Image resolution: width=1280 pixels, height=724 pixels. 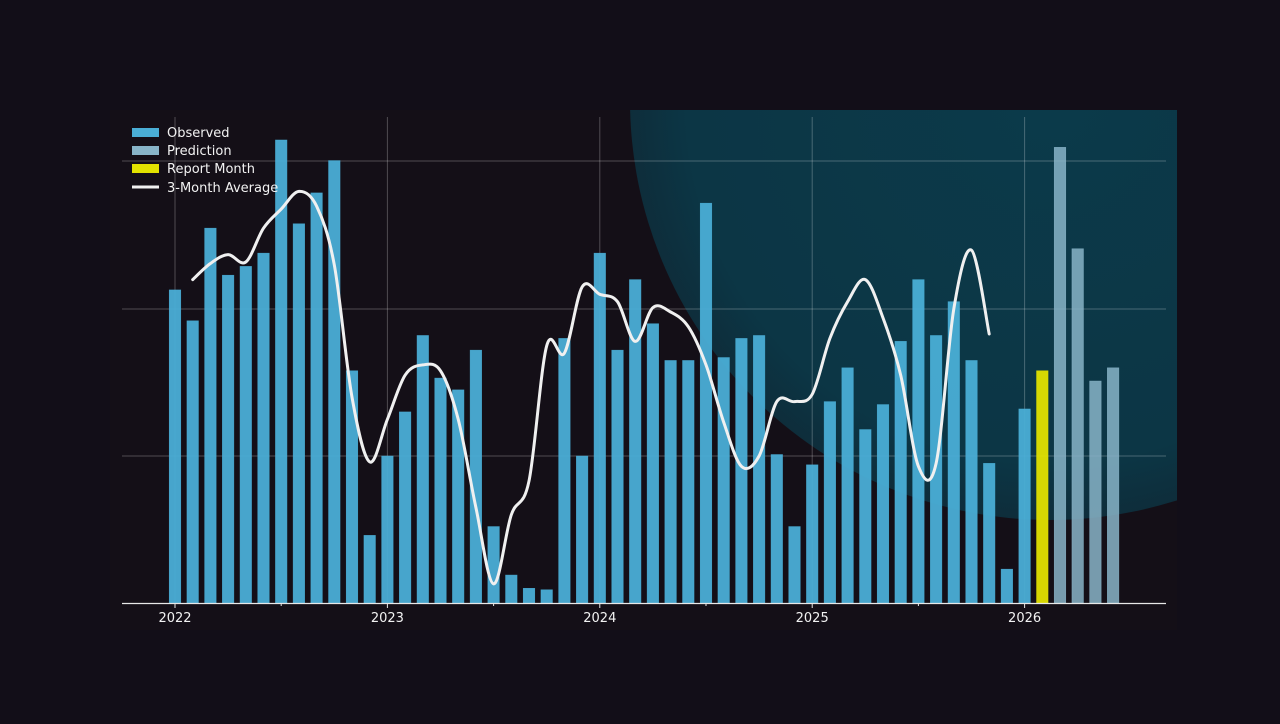 What do you see at coordinates (198, 133) in the screenshot?
I see `legend-label-observed: Observed` at bounding box center [198, 133].